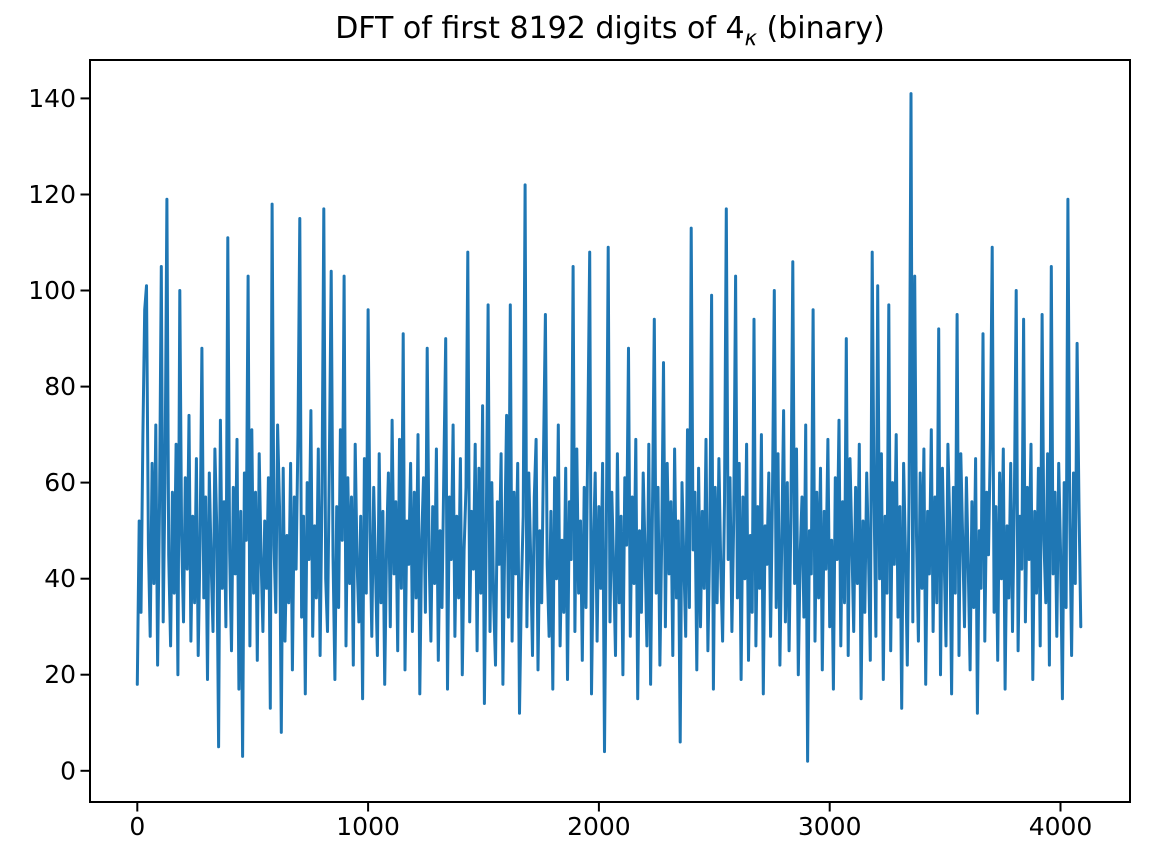 Image resolution: width=1149 pixels, height=864 pixels. I want to click on y-tick-label: 120, so click(52, 194).